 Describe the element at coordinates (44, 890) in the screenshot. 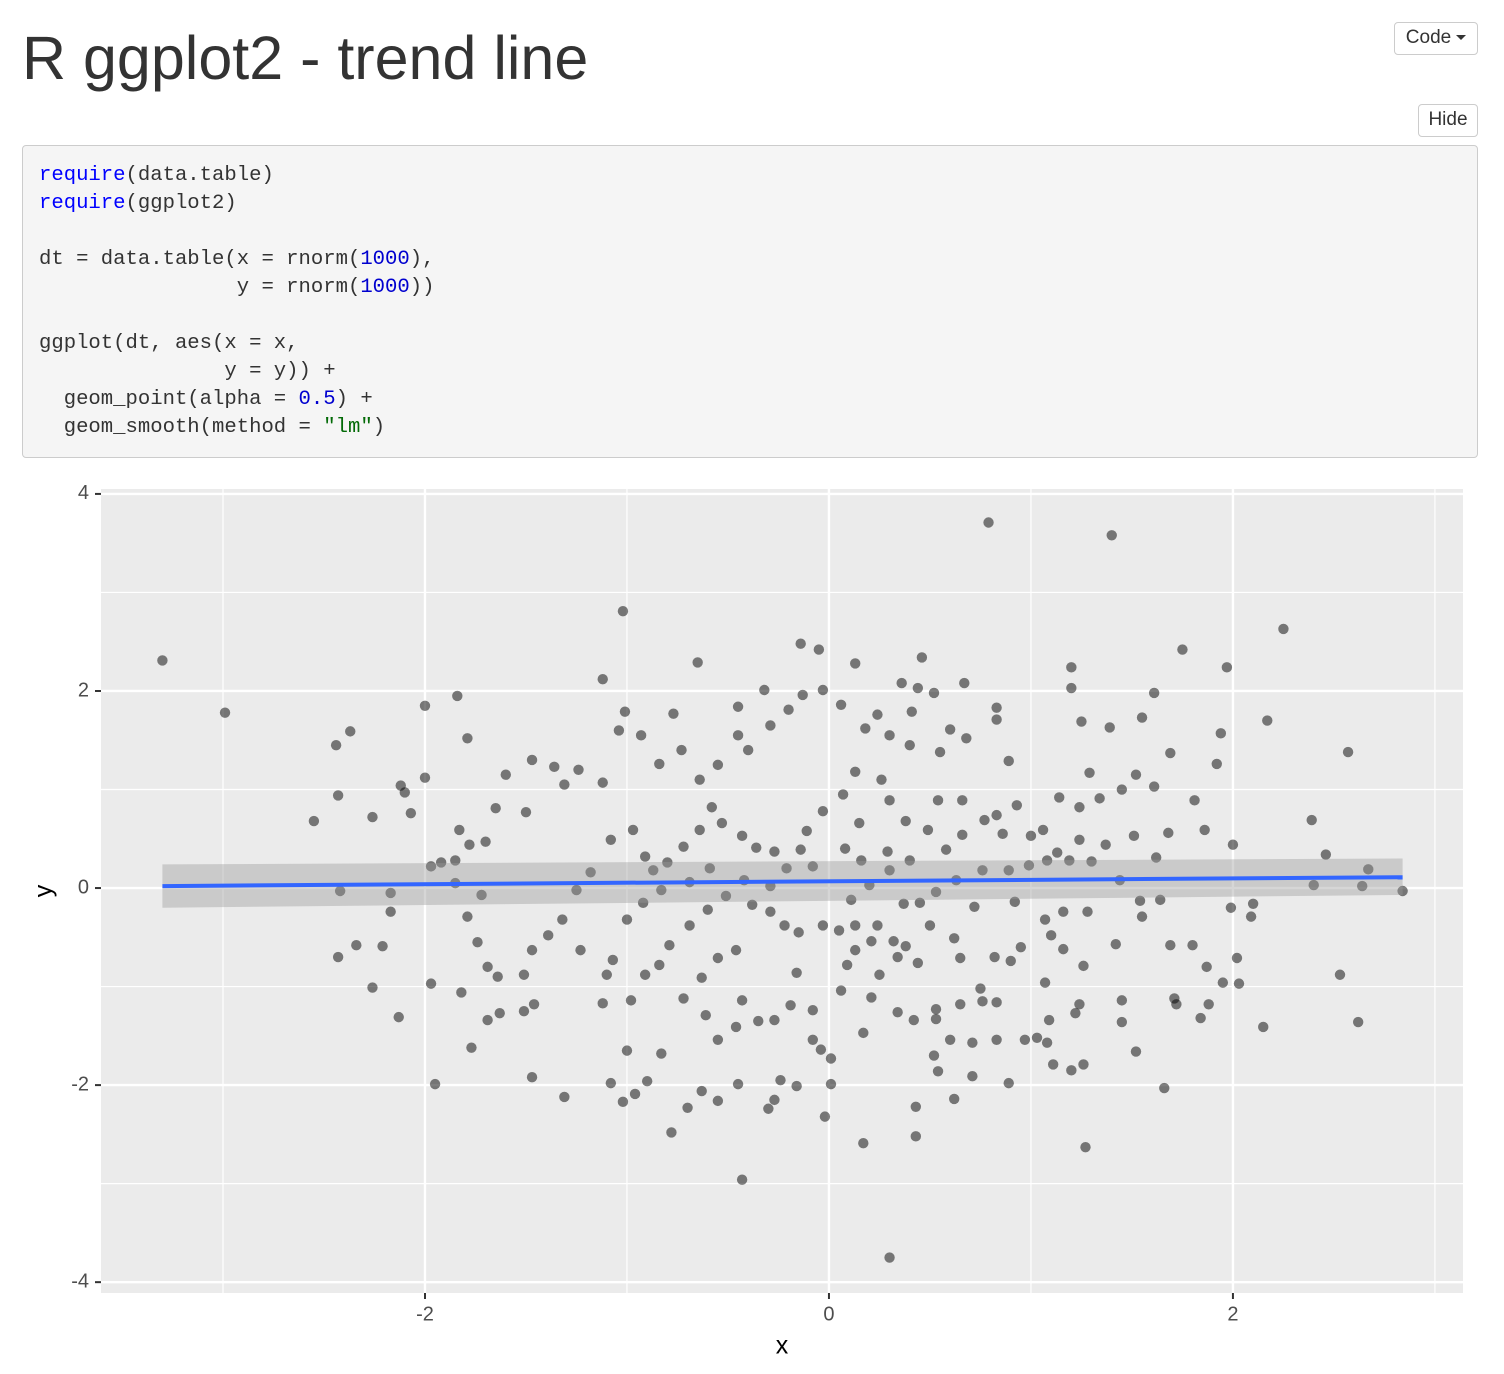

I see `y-axis-label: y` at that location.